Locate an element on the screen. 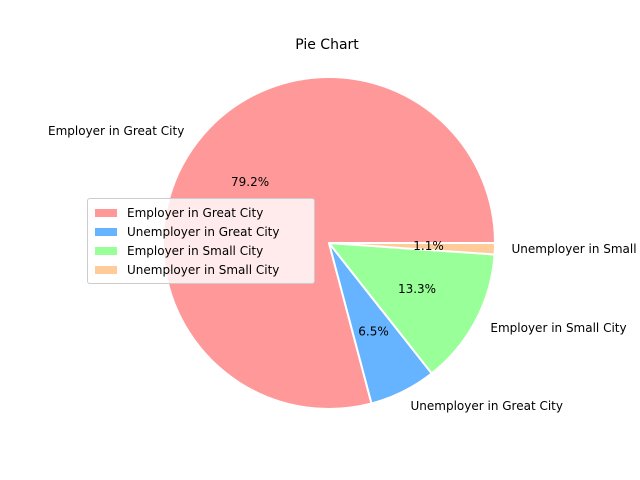 The width and height of the screenshot is (640, 480). slice-percent-label: 6.5% is located at coordinates (373, 332).